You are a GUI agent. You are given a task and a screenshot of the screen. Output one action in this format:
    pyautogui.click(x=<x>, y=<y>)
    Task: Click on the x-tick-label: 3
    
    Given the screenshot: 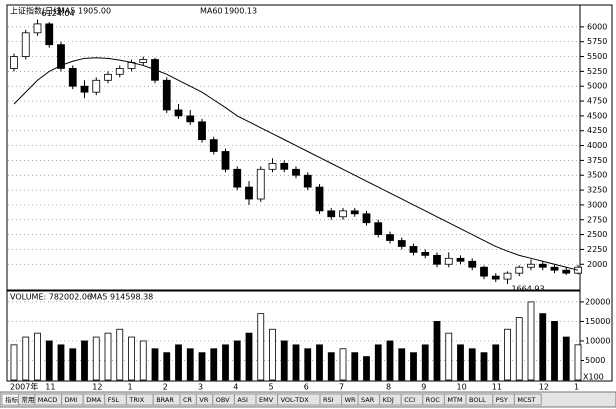 What is the action you would take?
    pyautogui.click(x=200, y=387)
    